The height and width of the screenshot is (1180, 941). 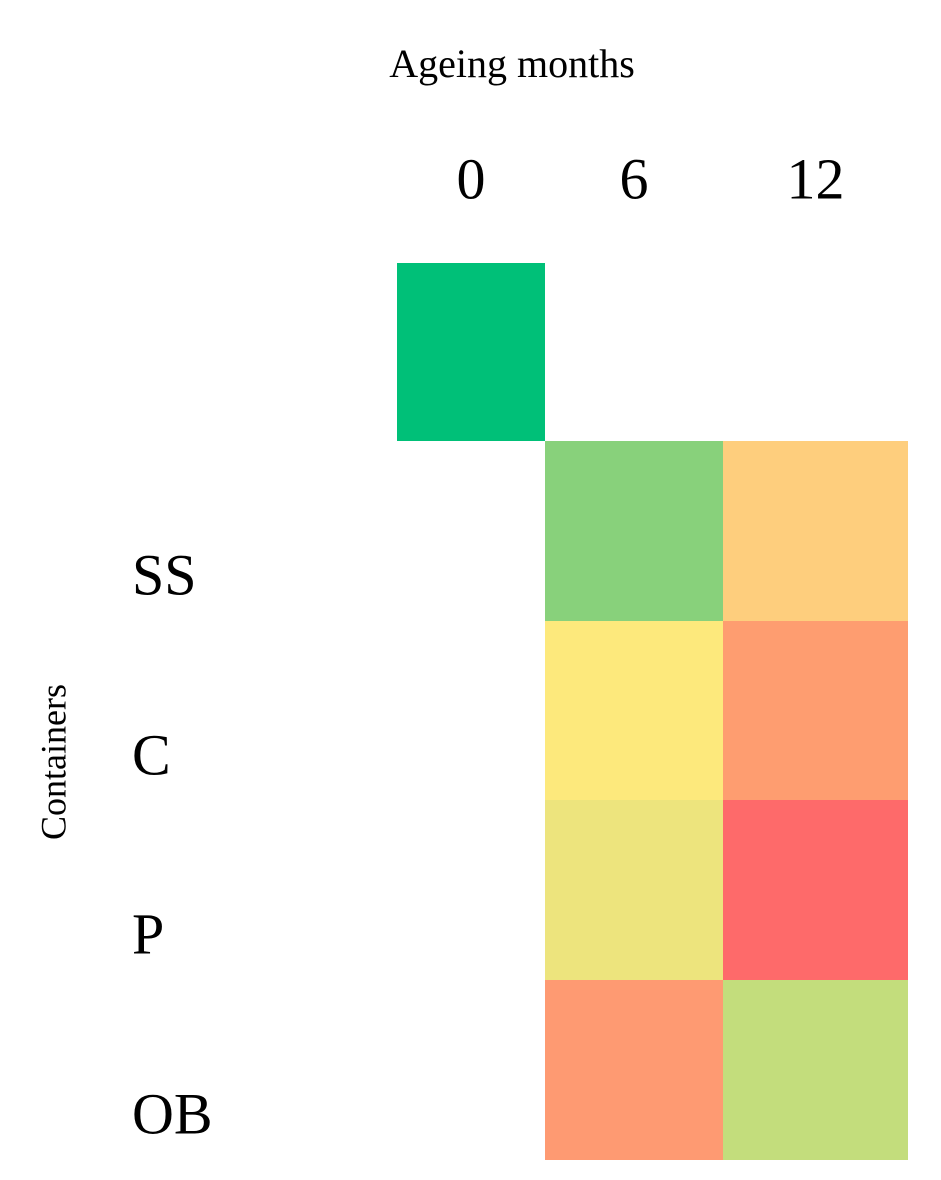 What do you see at coordinates (53, 762) in the screenshot?
I see `y-axis-label: Containers` at bounding box center [53, 762].